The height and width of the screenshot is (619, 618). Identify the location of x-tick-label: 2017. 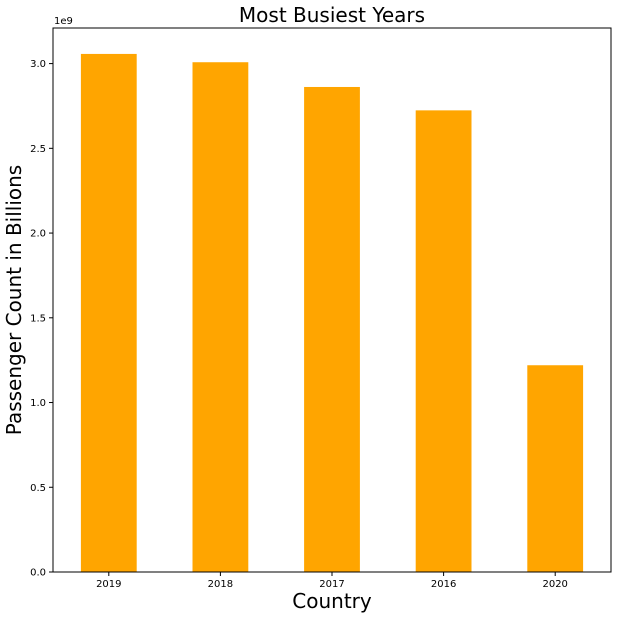
(331, 584).